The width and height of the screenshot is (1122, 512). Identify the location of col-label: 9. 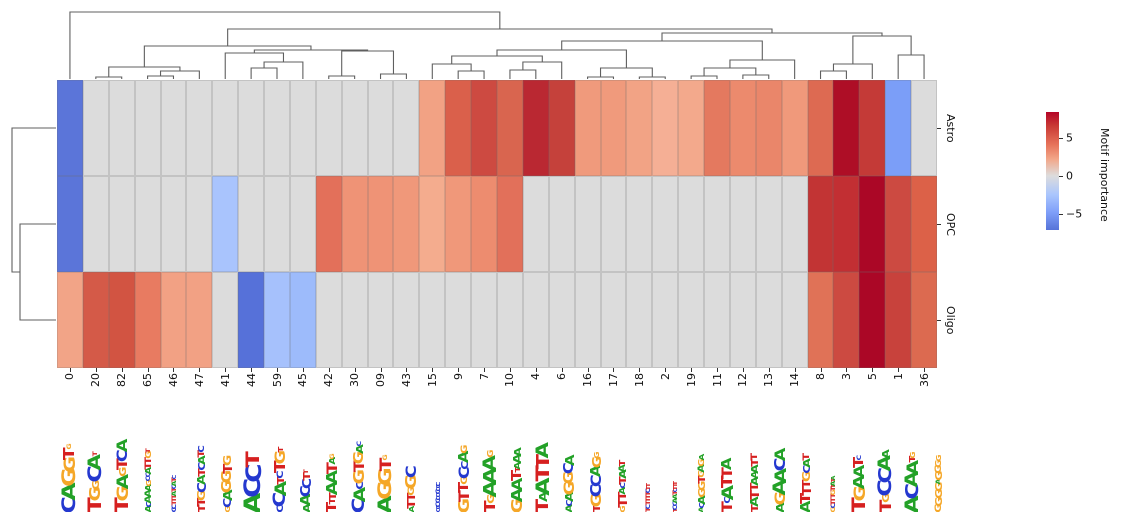
(458, 376).